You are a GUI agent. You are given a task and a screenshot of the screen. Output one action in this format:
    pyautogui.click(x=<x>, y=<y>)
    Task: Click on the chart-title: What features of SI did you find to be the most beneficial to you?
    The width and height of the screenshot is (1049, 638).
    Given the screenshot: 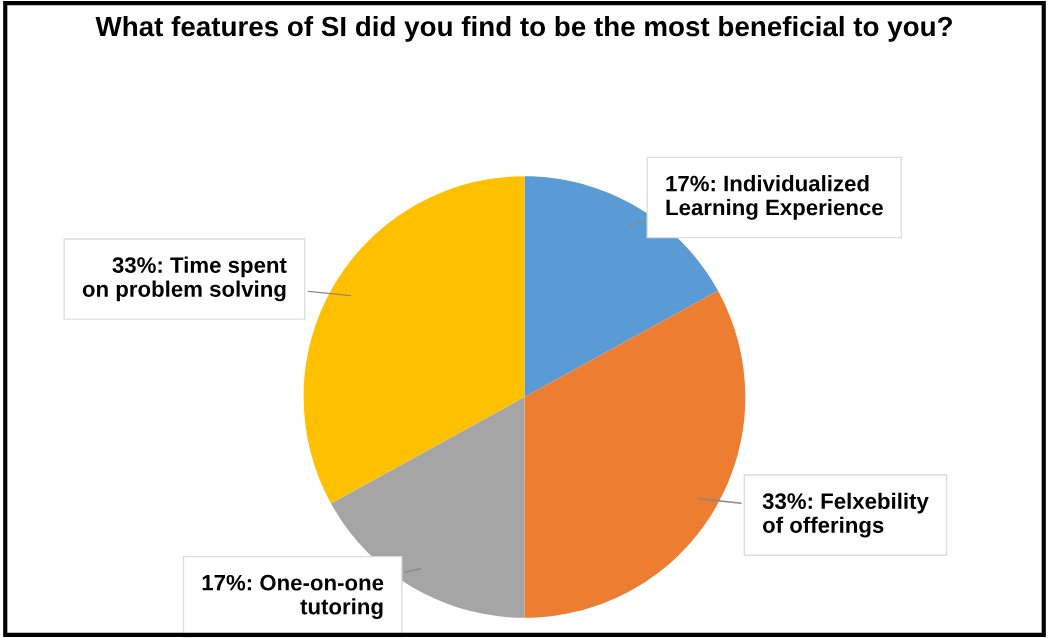 What is the action you would take?
    pyautogui.click(x=523, y=28)
    